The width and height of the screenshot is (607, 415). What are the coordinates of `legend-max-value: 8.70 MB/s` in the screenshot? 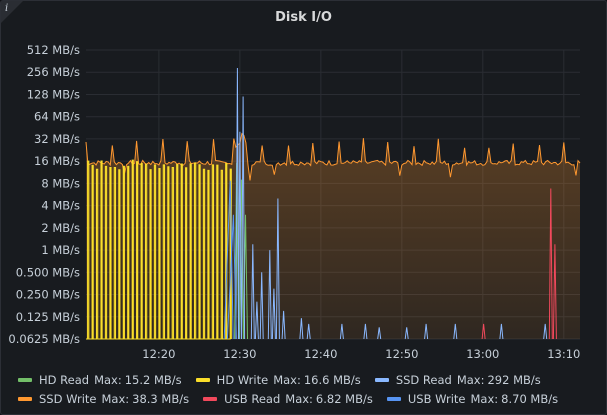 It's located at (530, 398).